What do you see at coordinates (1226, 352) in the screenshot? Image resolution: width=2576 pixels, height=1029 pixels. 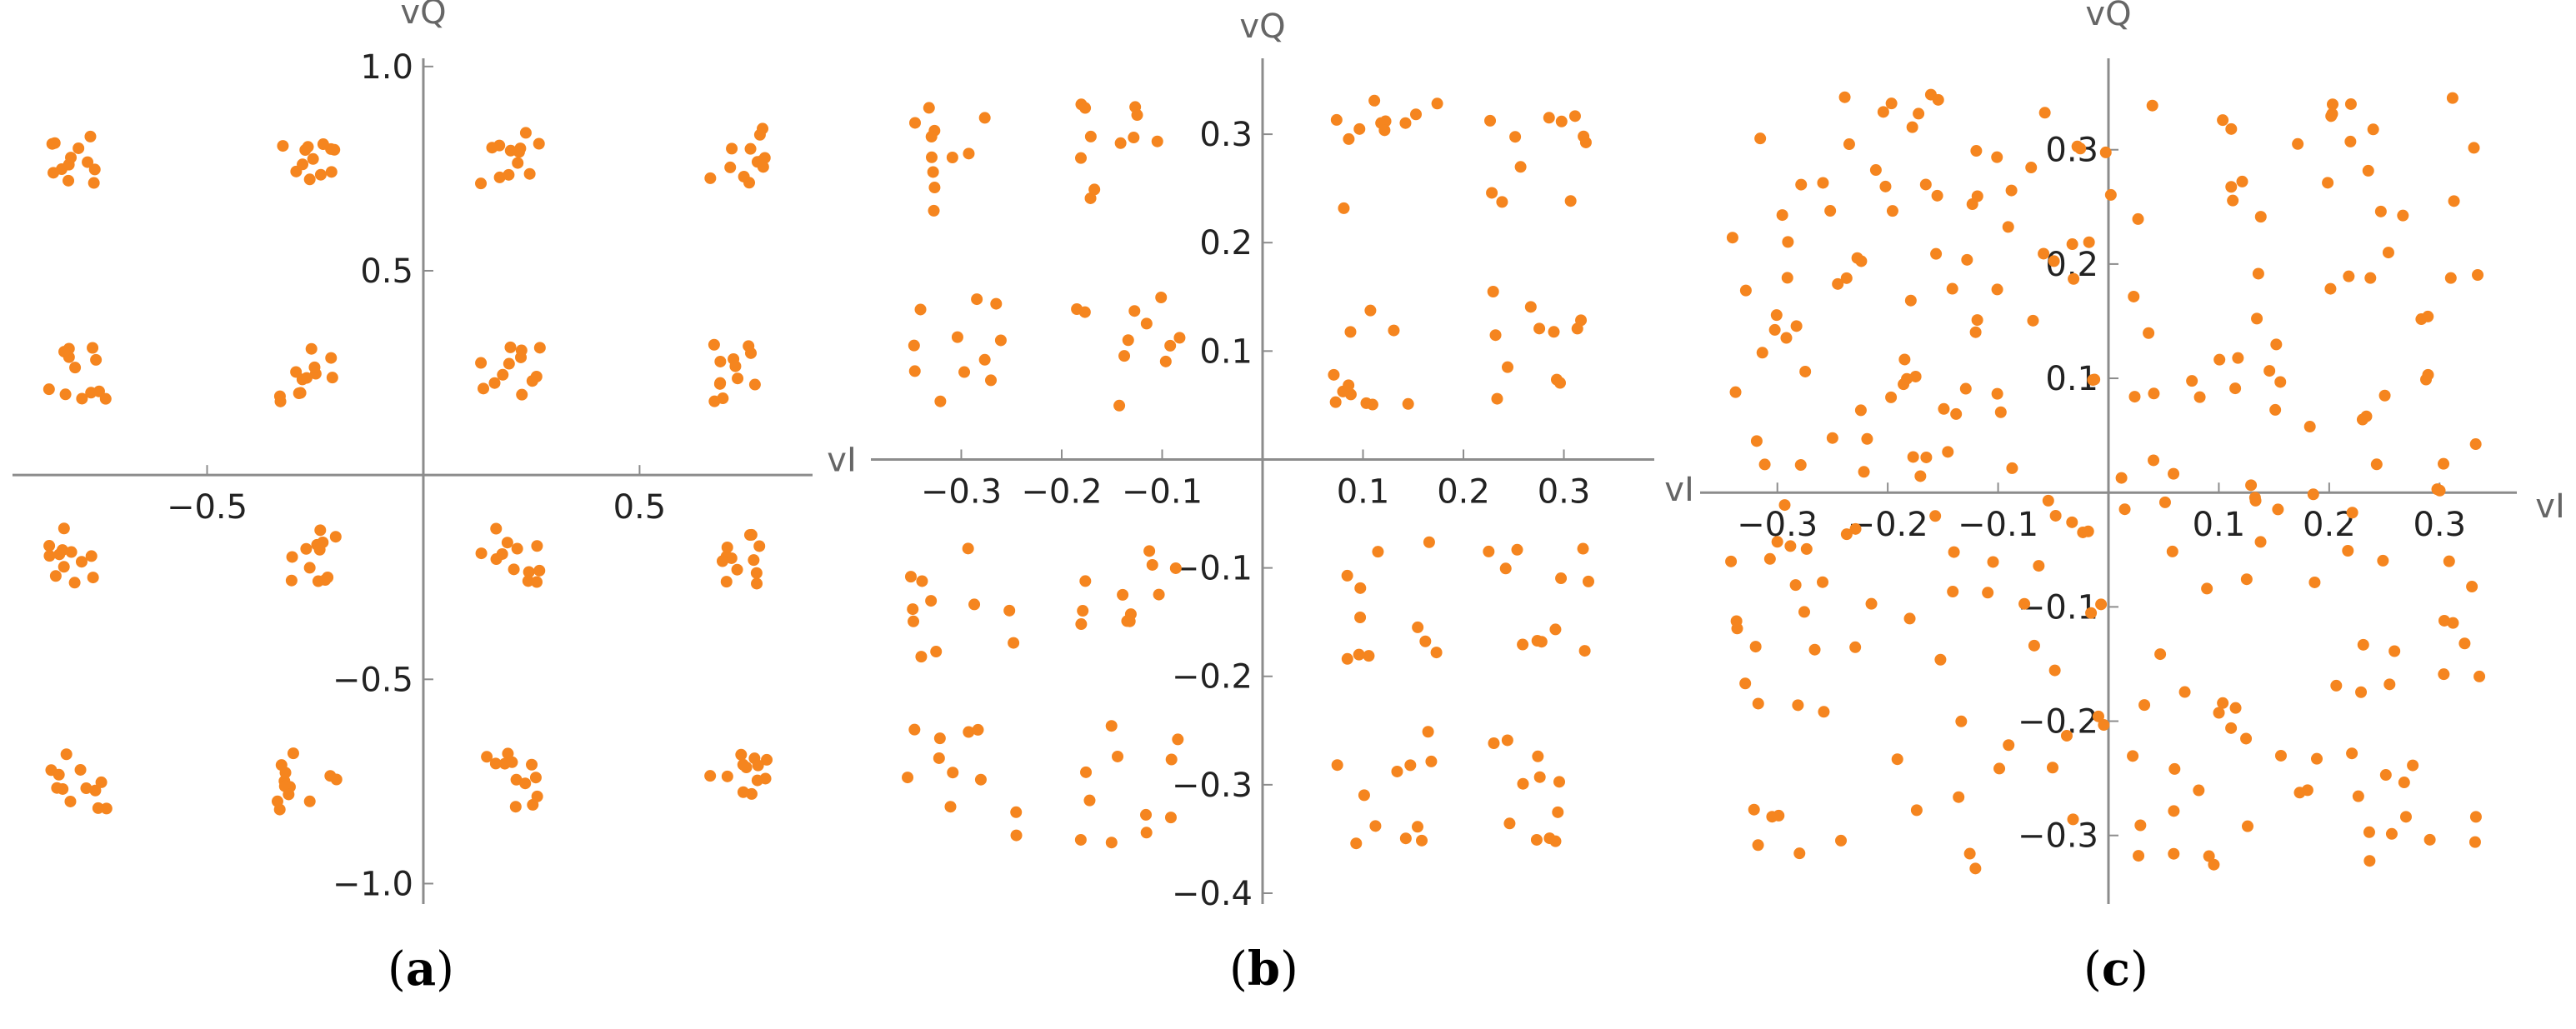 I see `y-tick-label: 0.1` at bounding box center [1226, 352].